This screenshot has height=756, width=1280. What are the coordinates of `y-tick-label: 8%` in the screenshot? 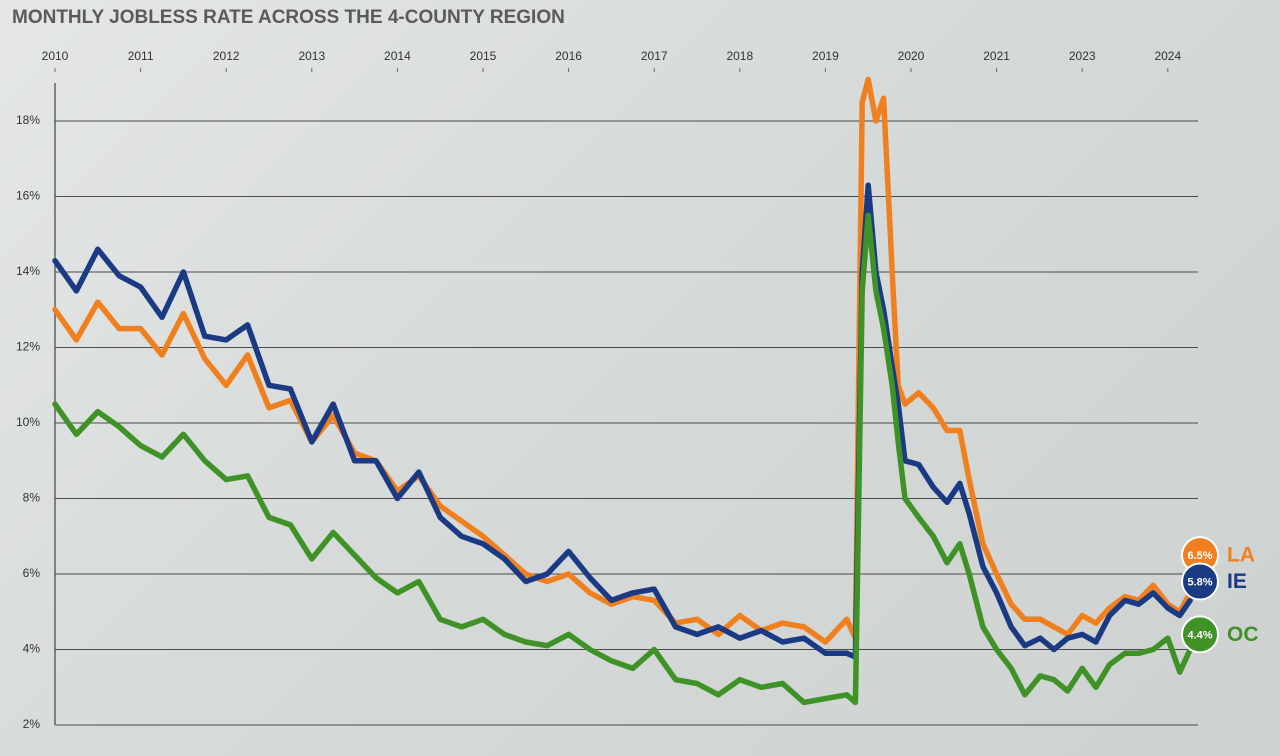 It's located at (32, 498).